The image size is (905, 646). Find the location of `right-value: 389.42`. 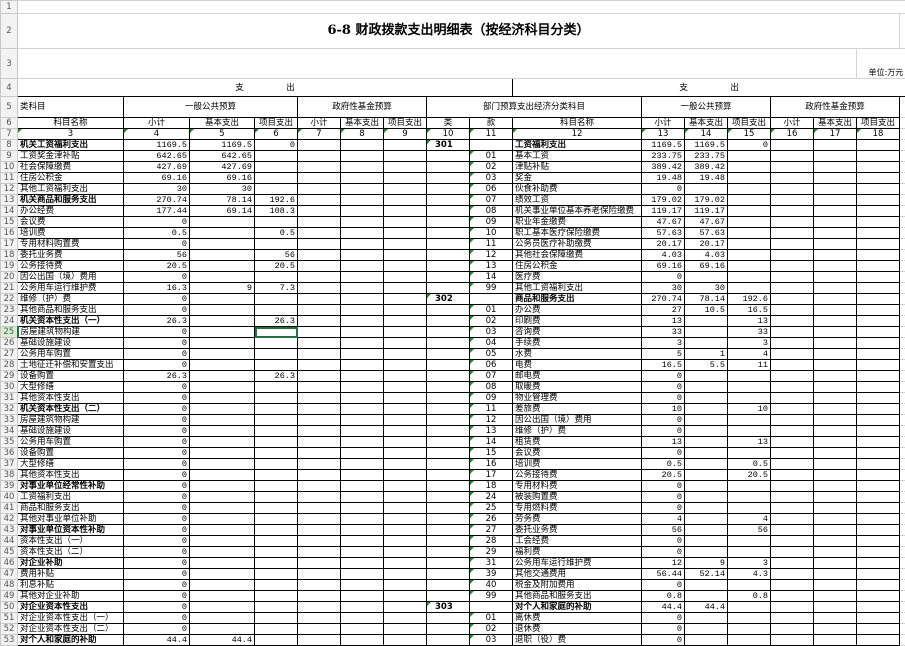

right-value: 389.42 is located at coordinates (663, 167).